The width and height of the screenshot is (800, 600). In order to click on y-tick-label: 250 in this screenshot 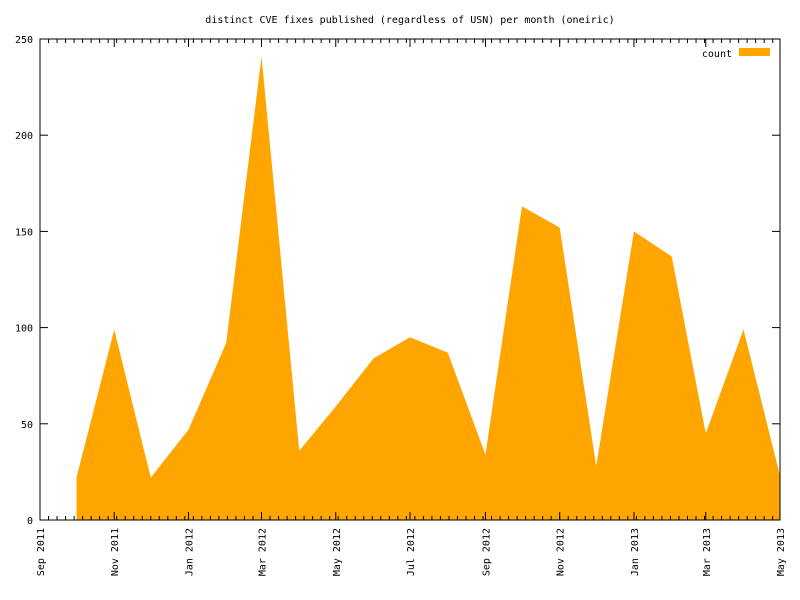, I will do `click(24, 40)`.